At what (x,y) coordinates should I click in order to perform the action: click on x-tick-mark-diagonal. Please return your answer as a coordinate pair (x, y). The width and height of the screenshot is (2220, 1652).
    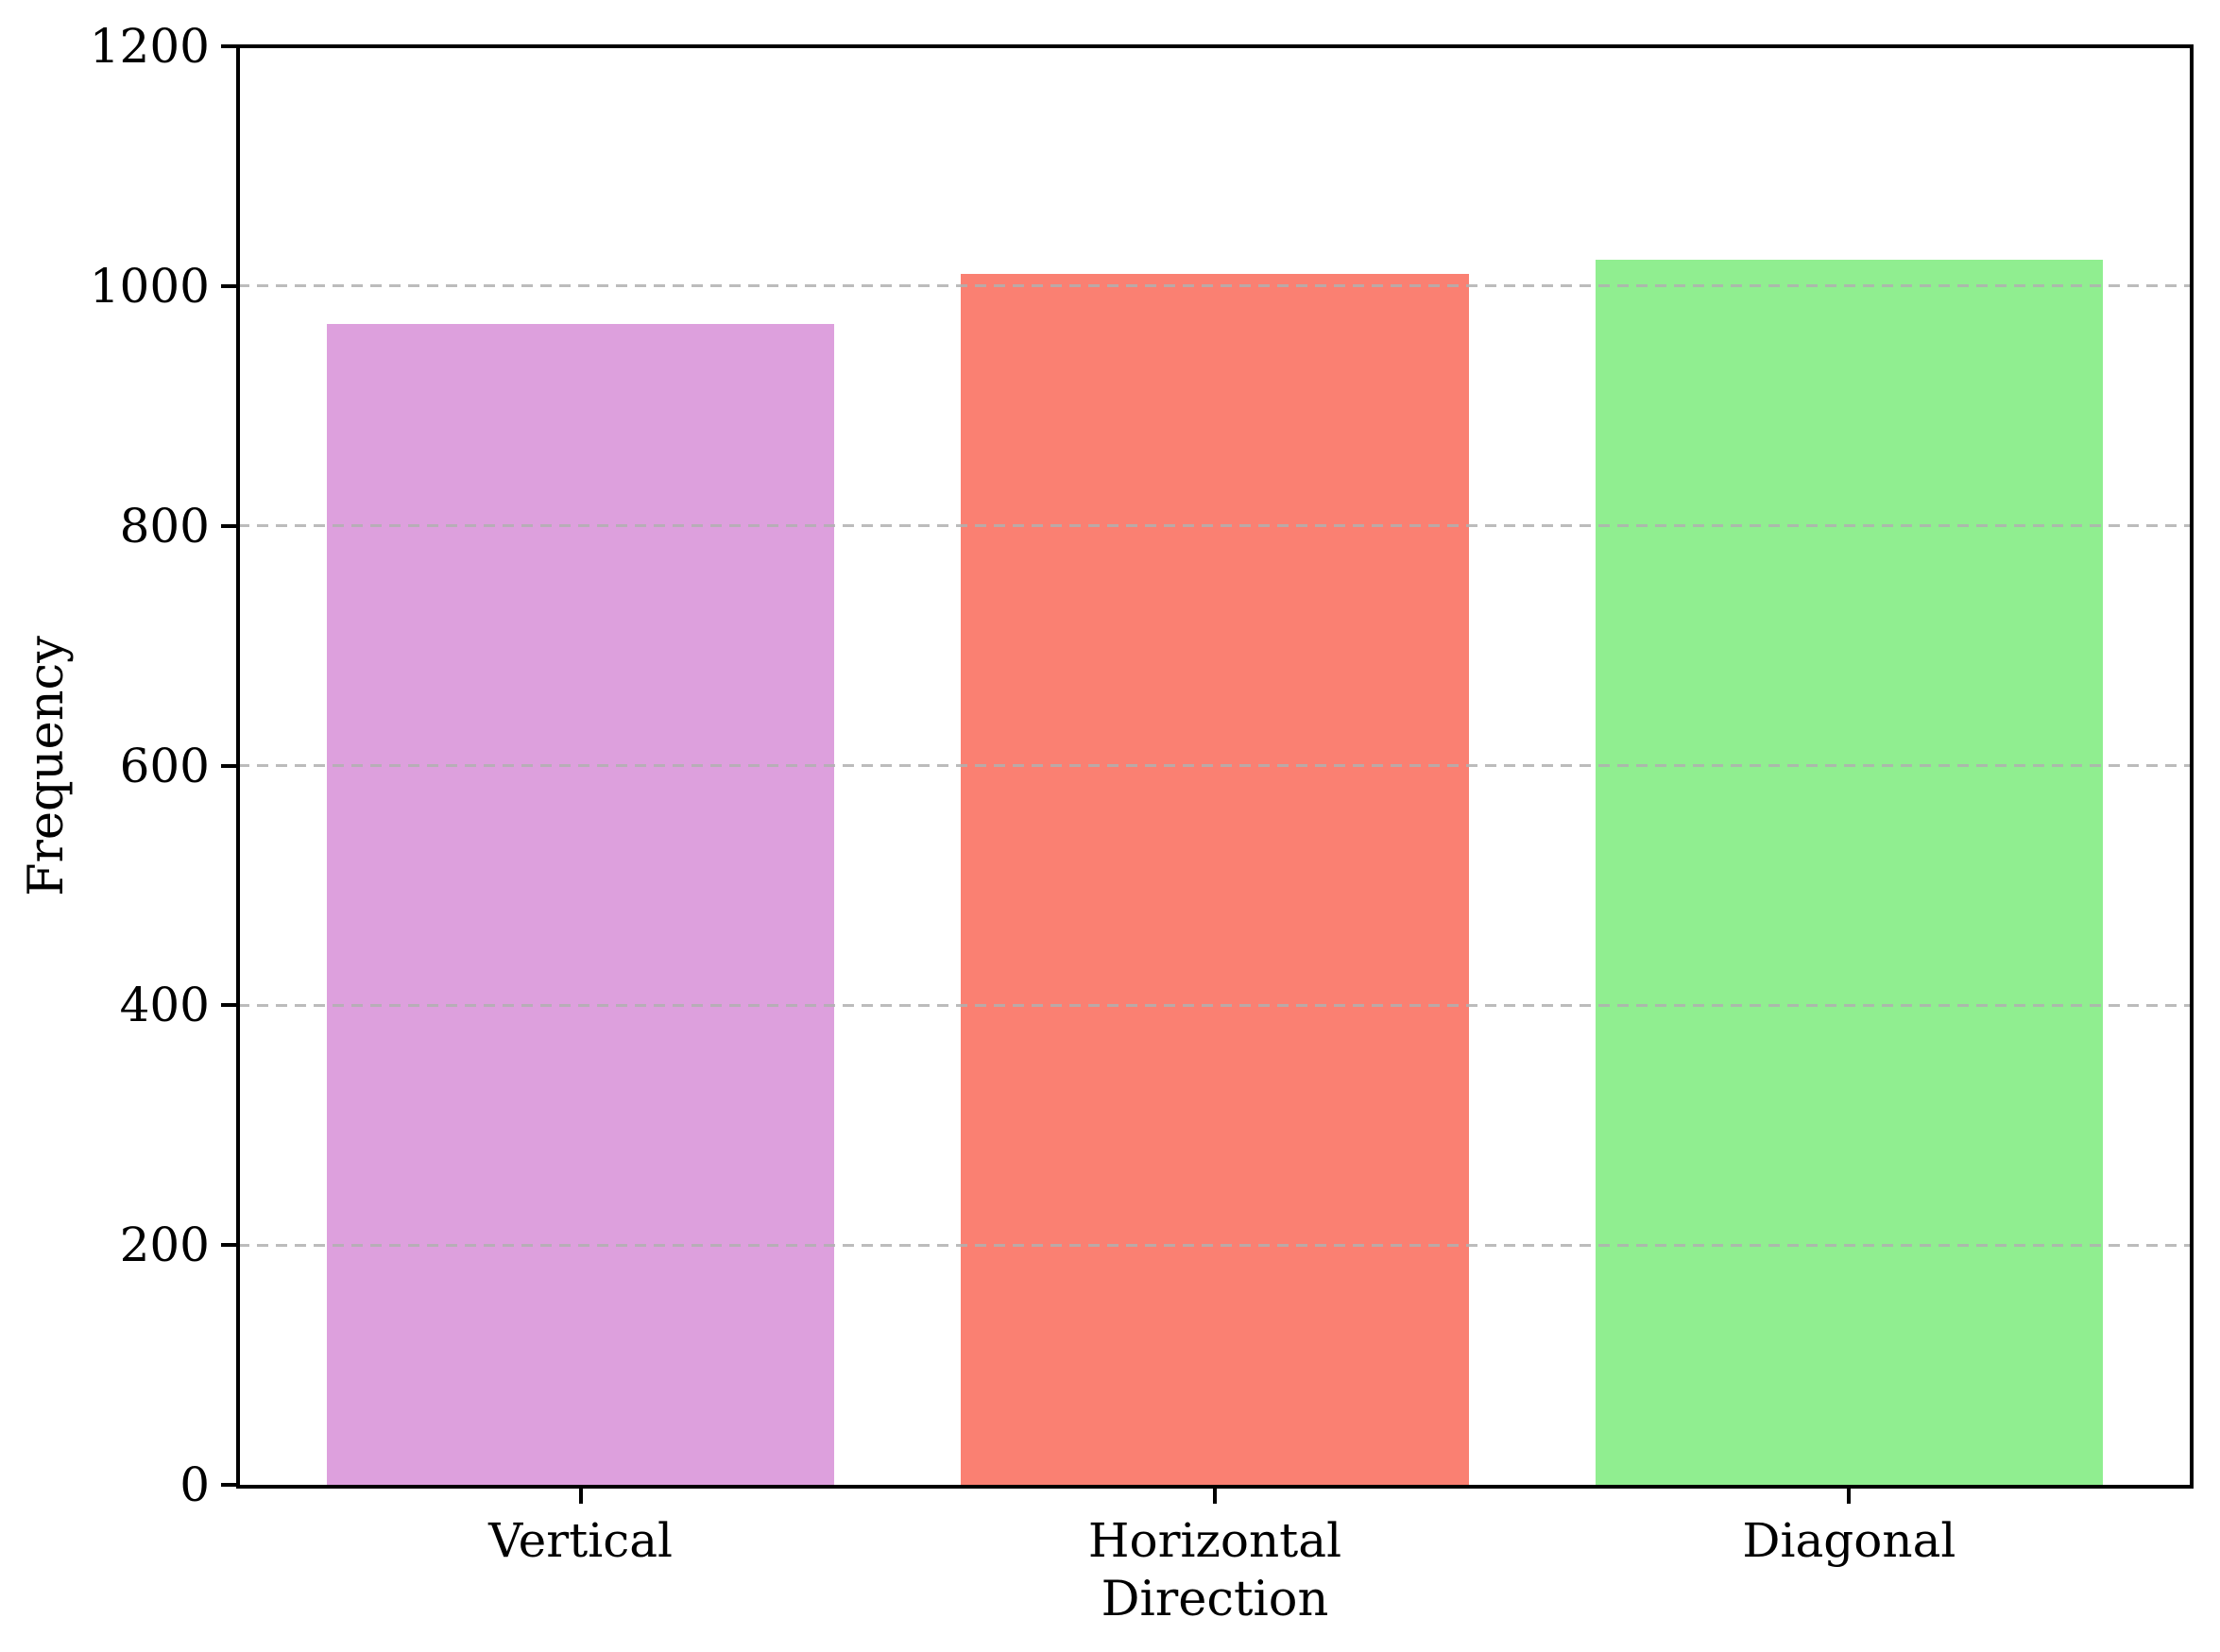
    Looking at the image, I should click on (1850, 1496).